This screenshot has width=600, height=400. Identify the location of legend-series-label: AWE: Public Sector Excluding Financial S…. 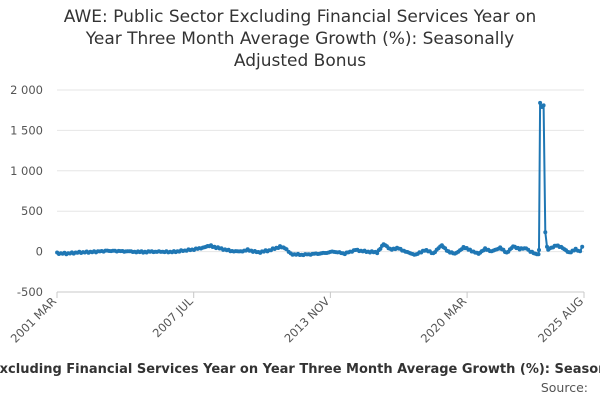
(300, 369).